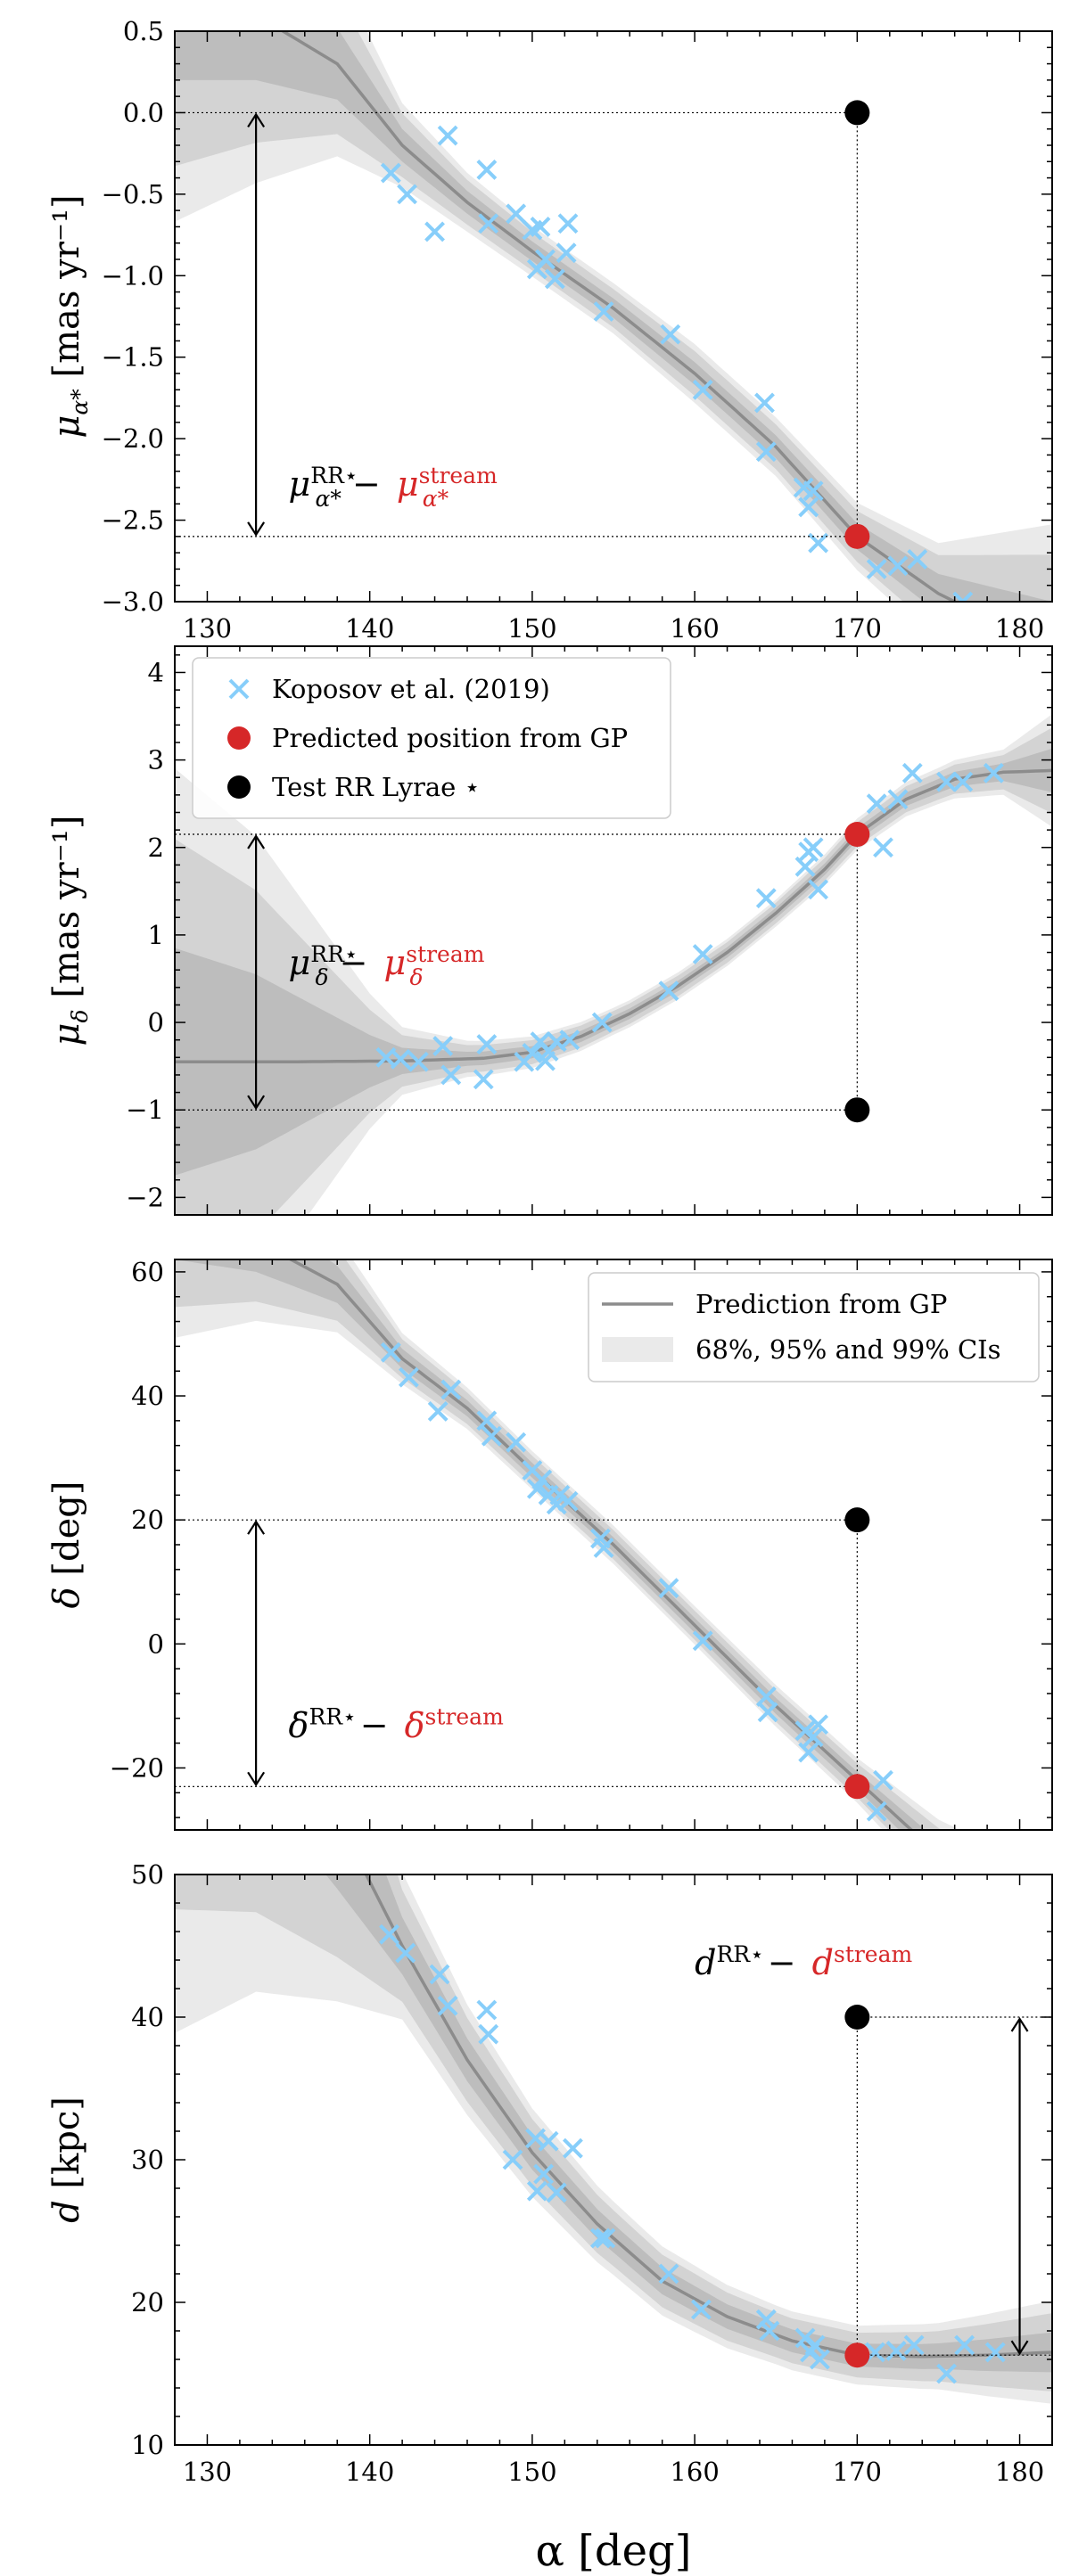 The height and width of the screenshot is (2576, 1070). Describe the element at coordinates (156, 1643) in the screenshot. I see `y-tick-label-dec-0: 0` at that location.